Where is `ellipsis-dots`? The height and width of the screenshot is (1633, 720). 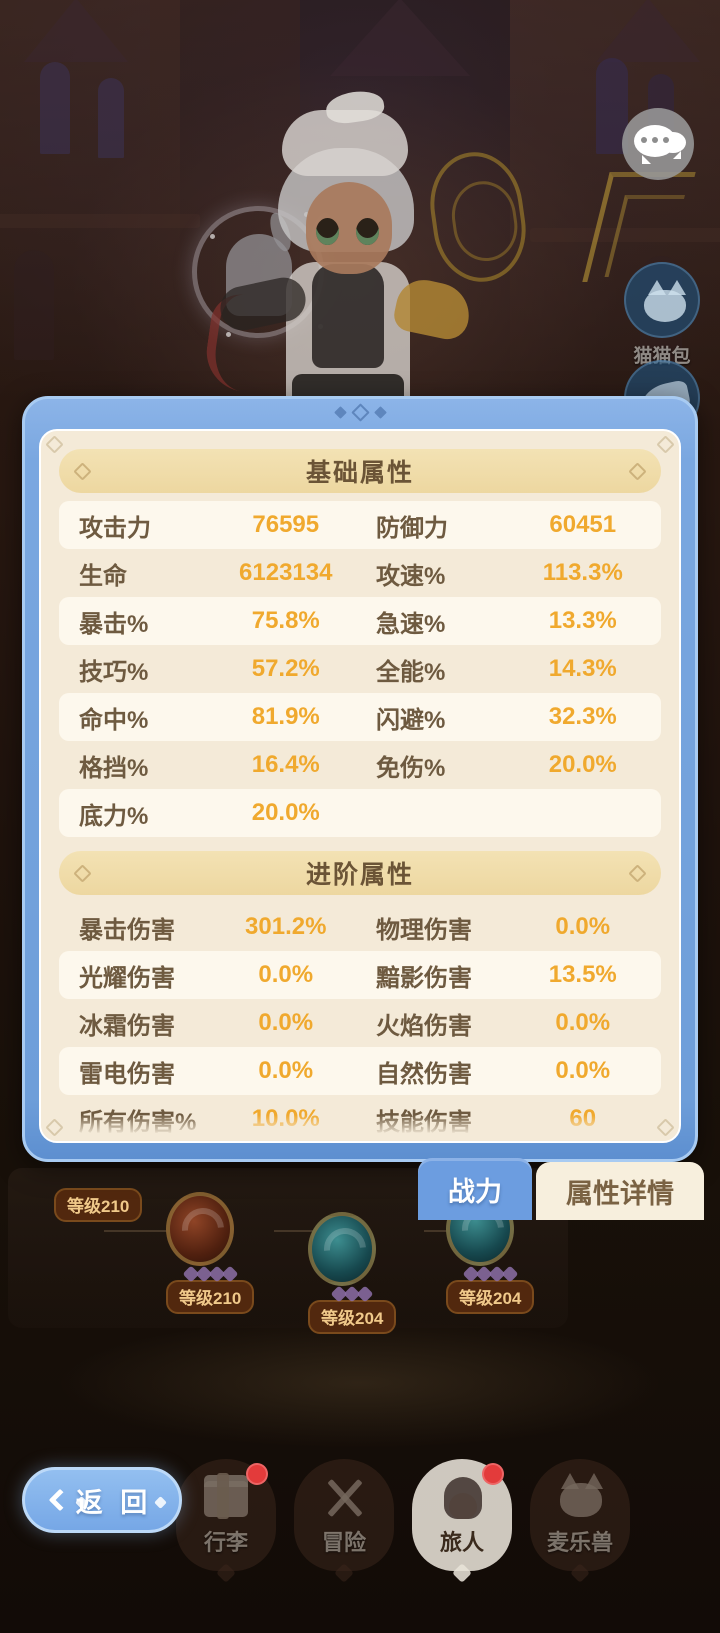 ellipsis-dots is located at coordinates (655, 140).